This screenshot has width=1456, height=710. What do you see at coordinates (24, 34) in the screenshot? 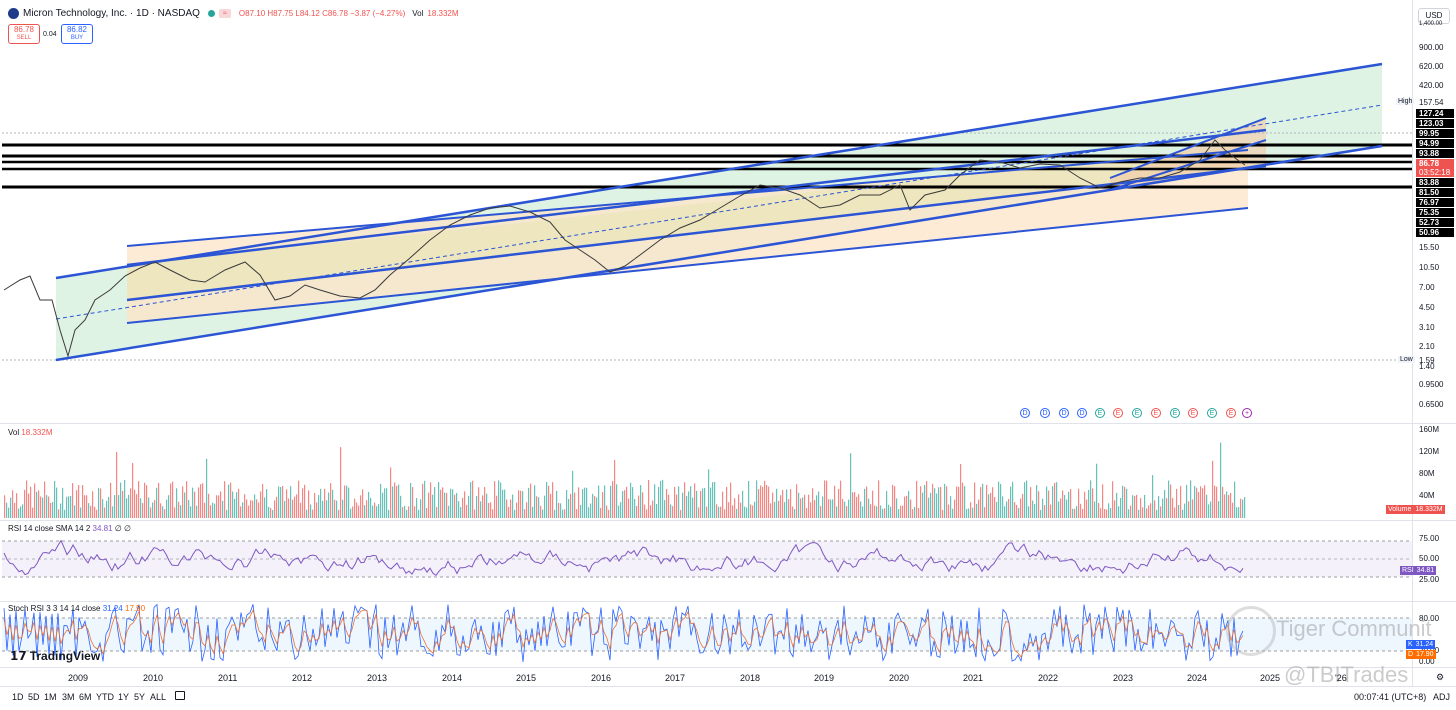
I see `sell-button: 86.78 SELL` at bounding box center [24, 34].